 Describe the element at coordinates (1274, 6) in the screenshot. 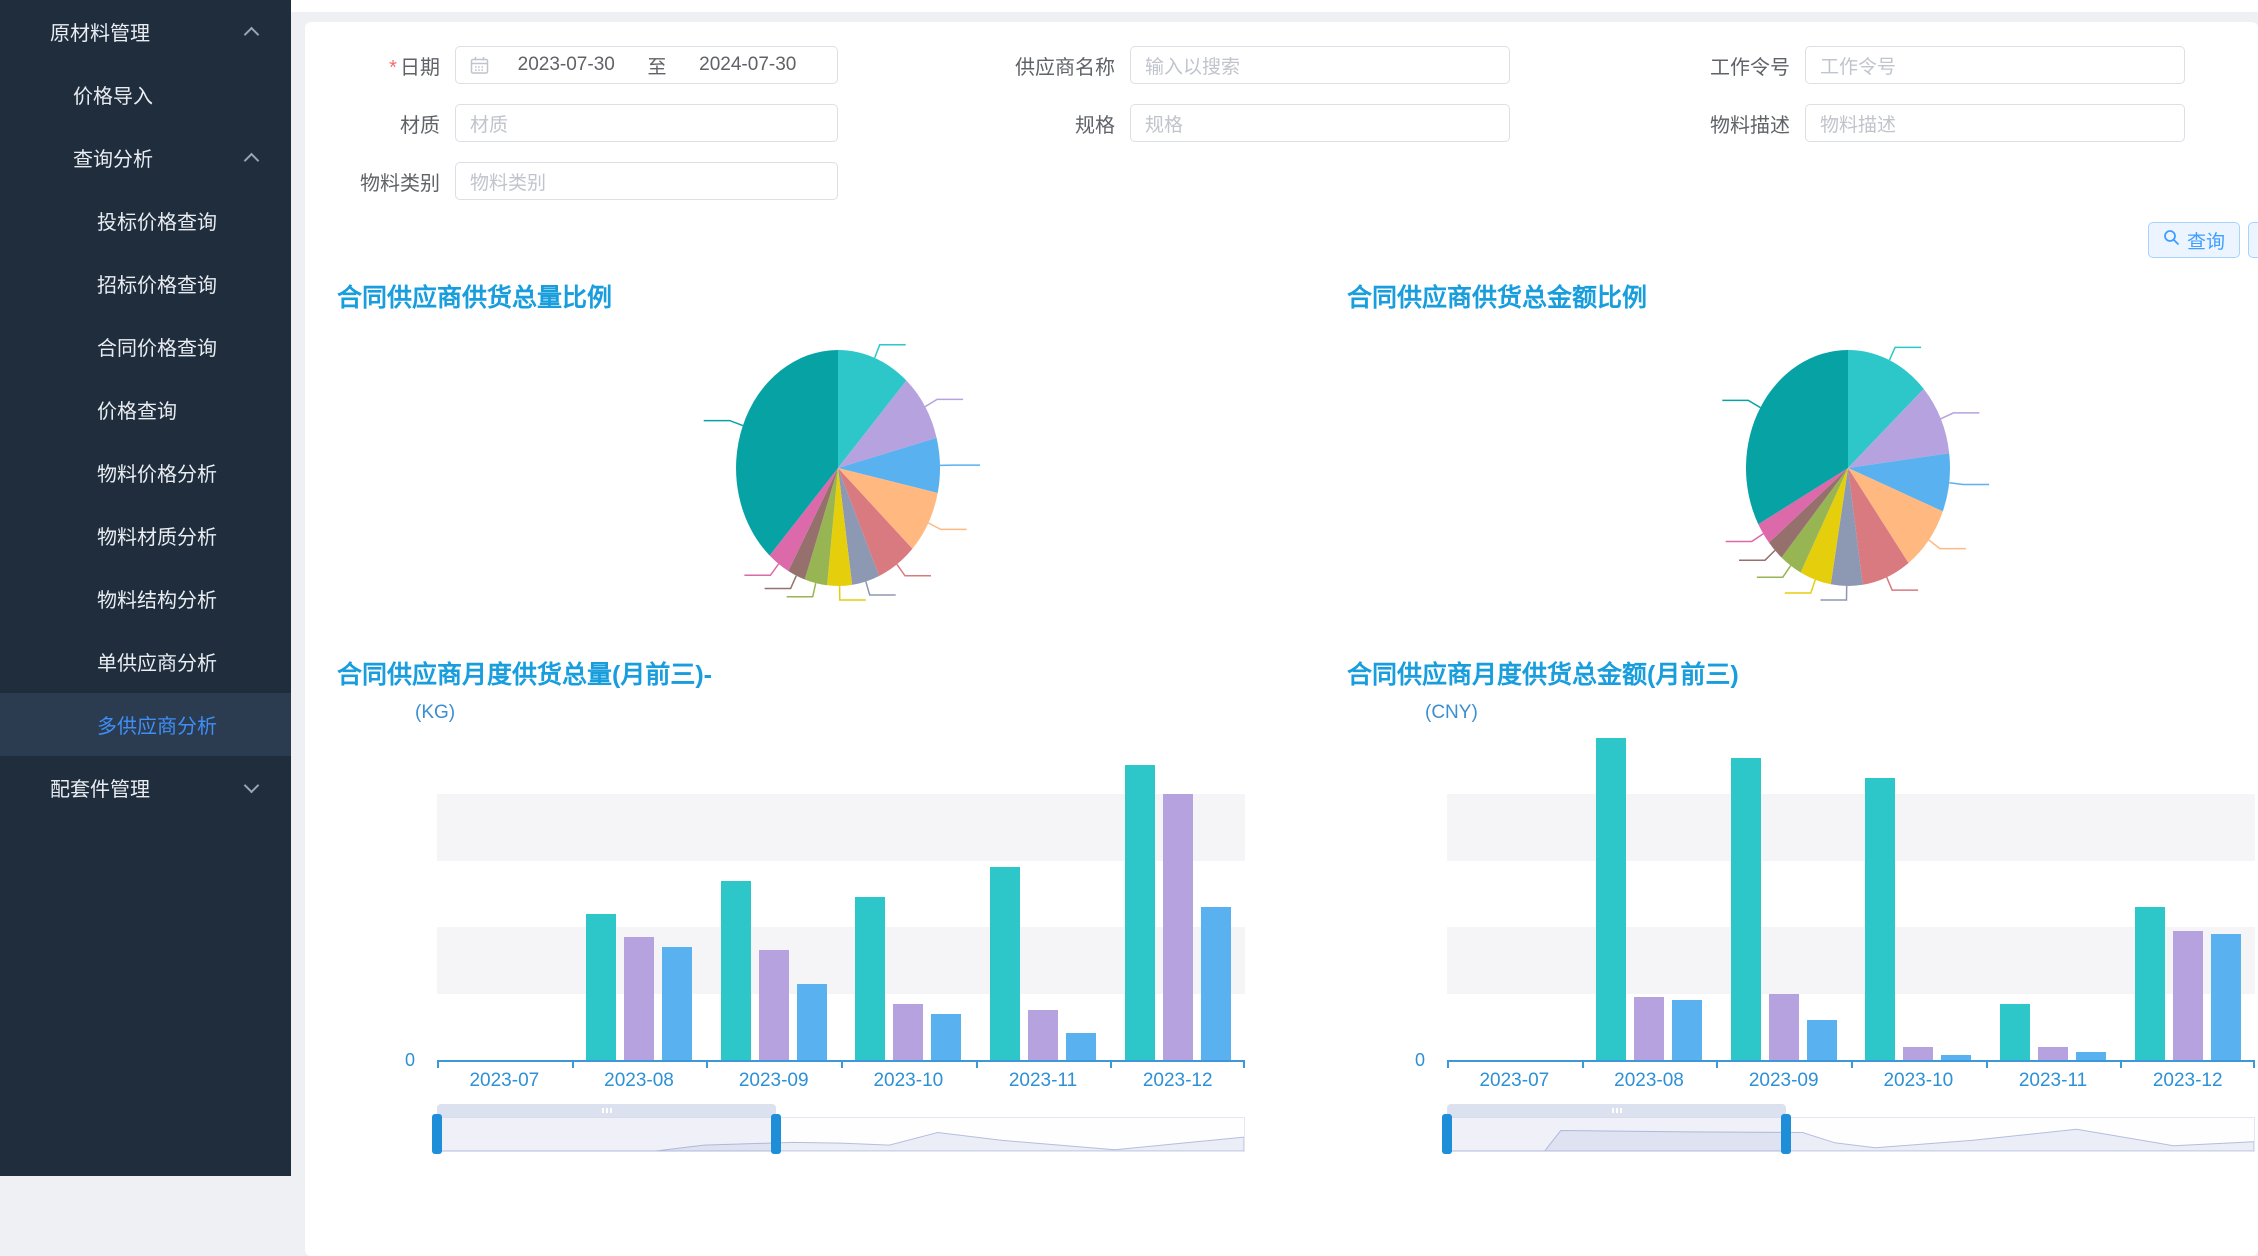

I see `top-strip` at that location.